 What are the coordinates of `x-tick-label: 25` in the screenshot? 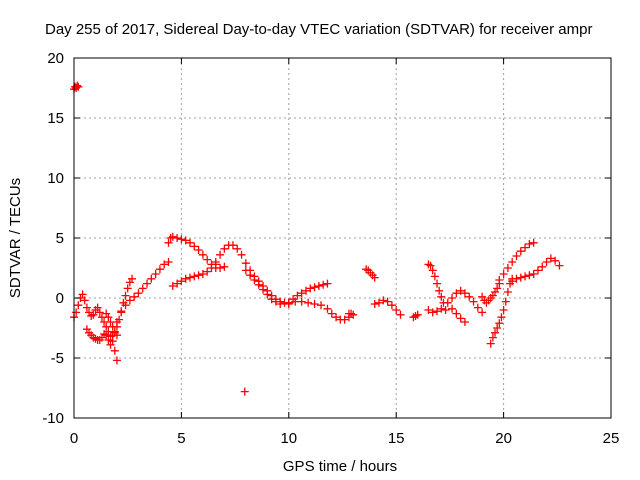 It's located at (611, 438).